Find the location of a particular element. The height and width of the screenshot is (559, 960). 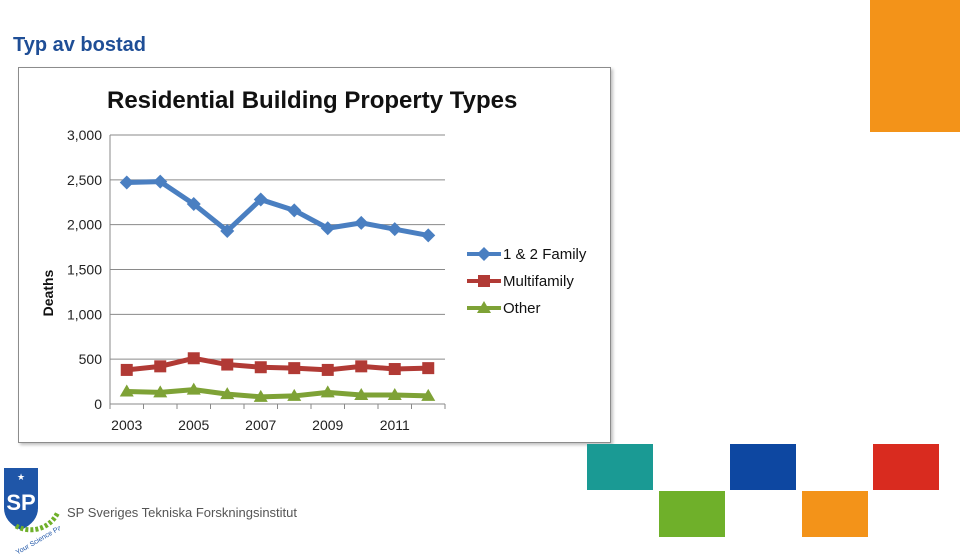

y-axis-label: Deaths is located at coordinates (48, 292).